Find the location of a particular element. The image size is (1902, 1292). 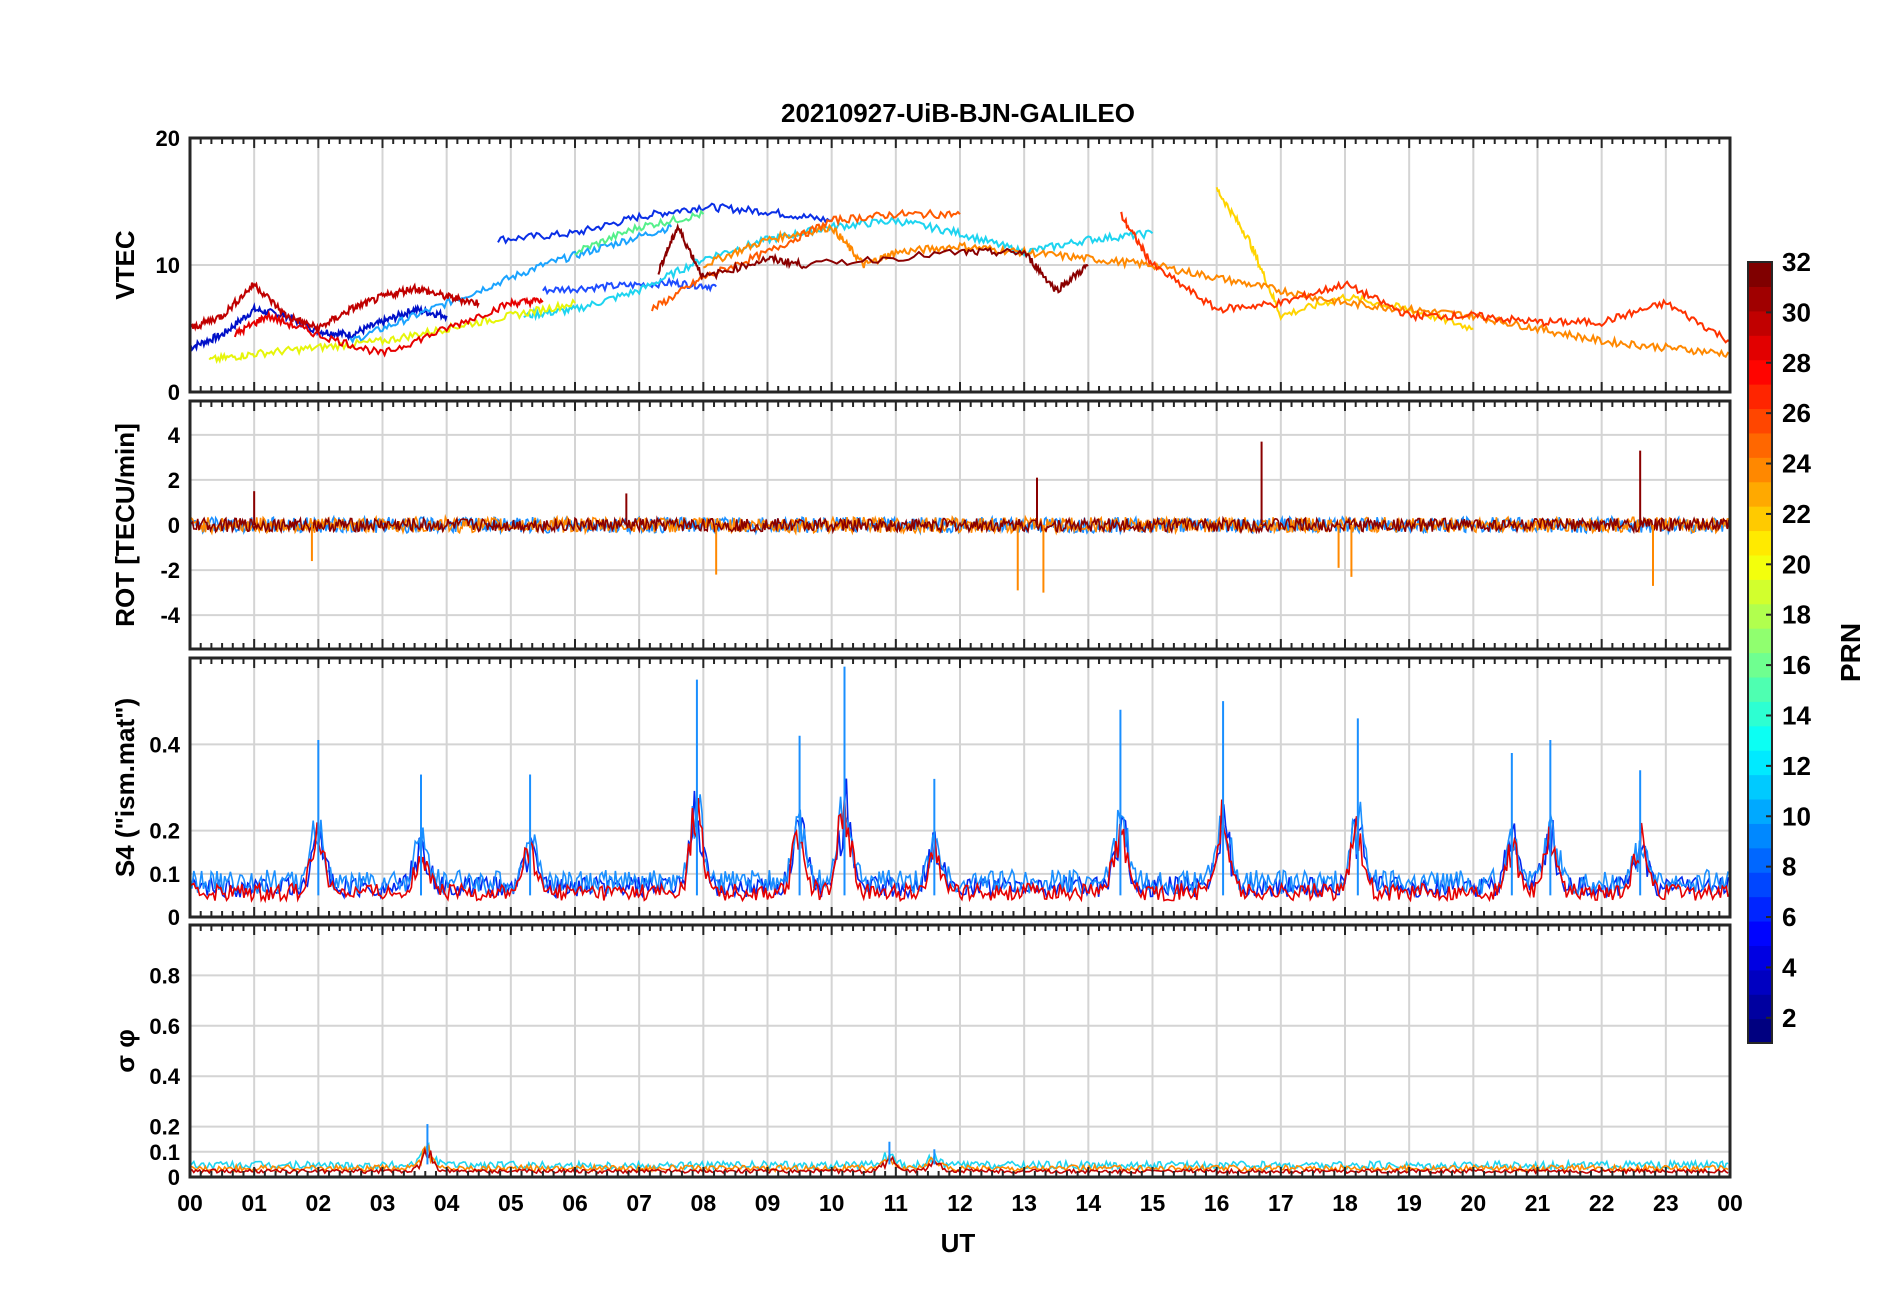

colorbar-label: PRN is located at coordinates (1850, 652).